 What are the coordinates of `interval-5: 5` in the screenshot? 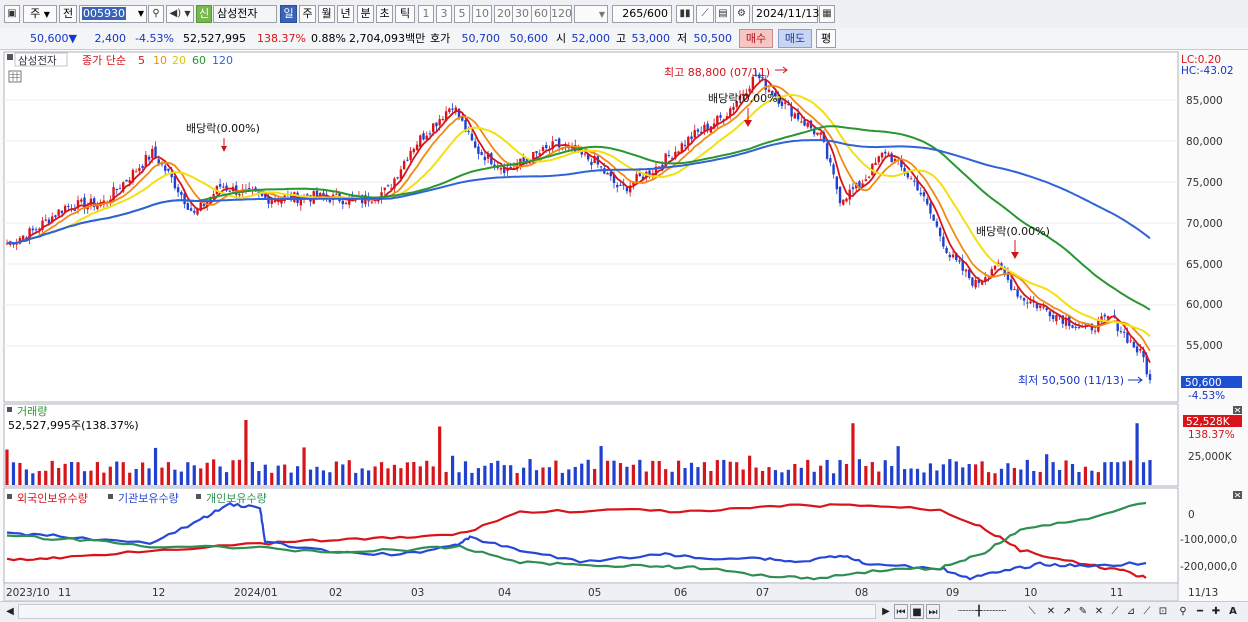 It's located at (462, 14).